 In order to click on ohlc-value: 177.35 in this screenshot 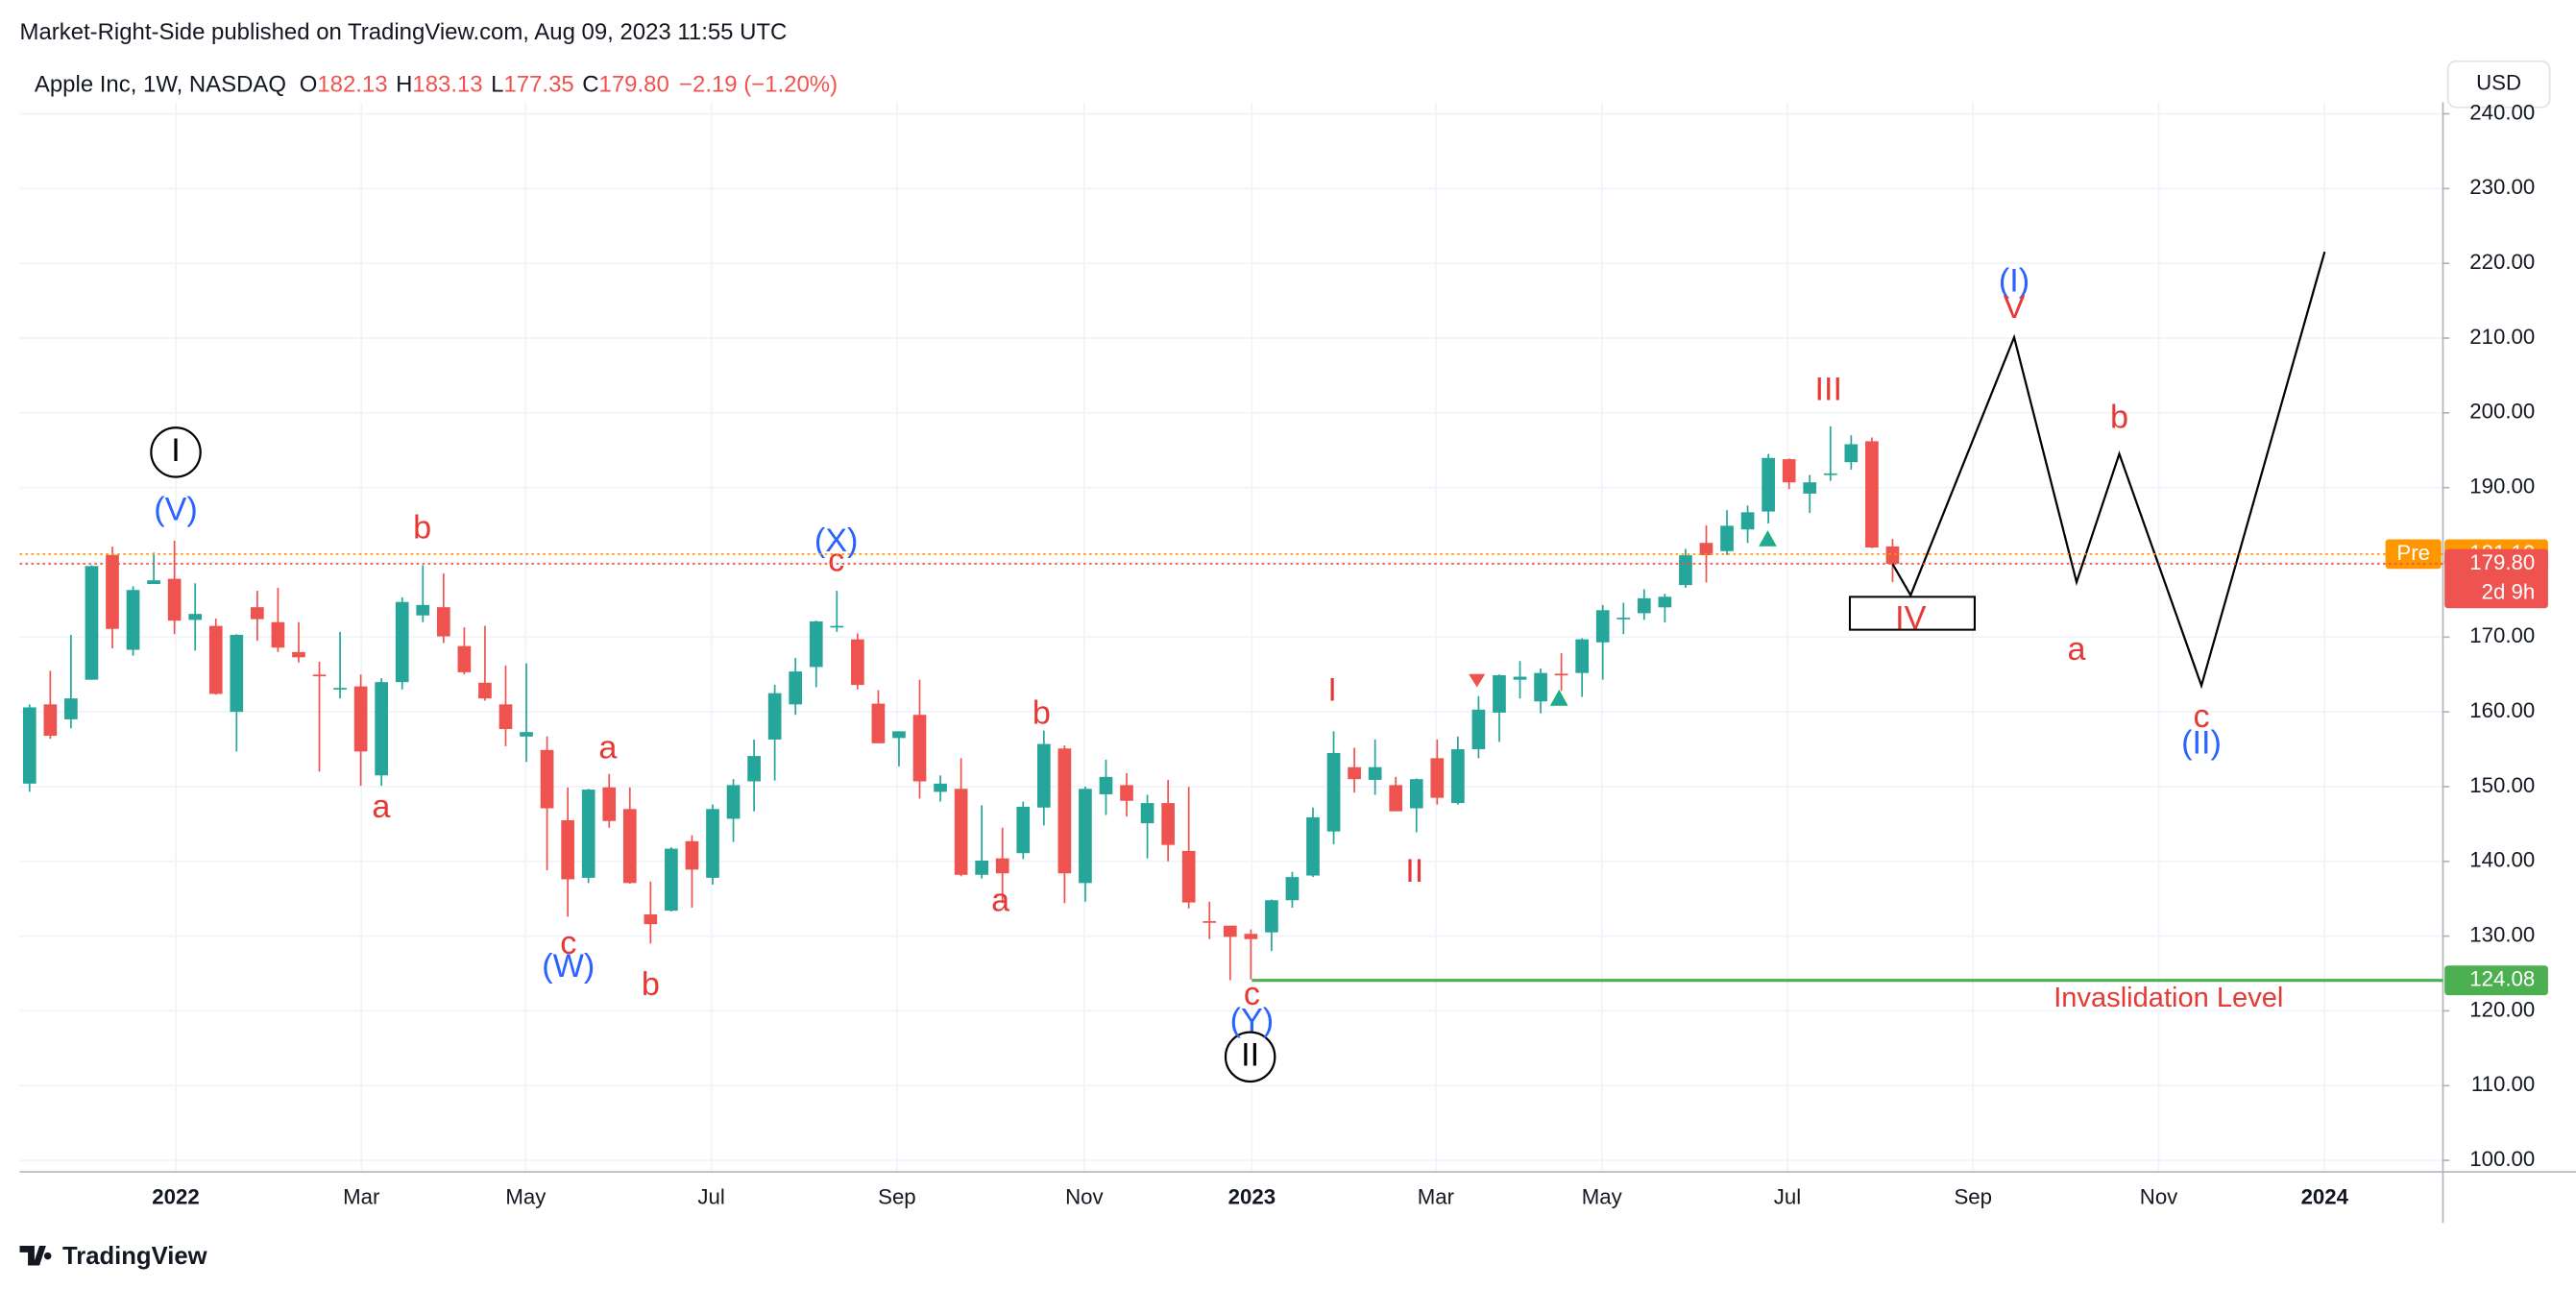, I will do `click(538, 85)`.